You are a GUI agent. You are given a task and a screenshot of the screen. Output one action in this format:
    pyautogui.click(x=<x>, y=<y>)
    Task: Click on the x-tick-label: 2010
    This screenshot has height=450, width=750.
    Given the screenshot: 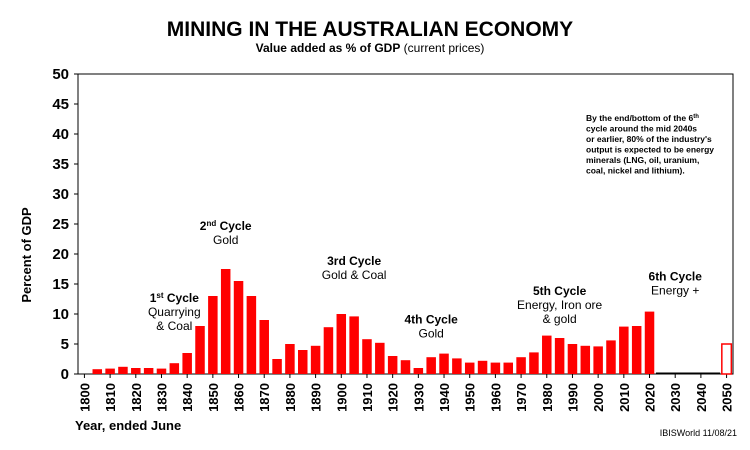 What is the action you would take?
    pyautogui.click(x=624, y=397)
    